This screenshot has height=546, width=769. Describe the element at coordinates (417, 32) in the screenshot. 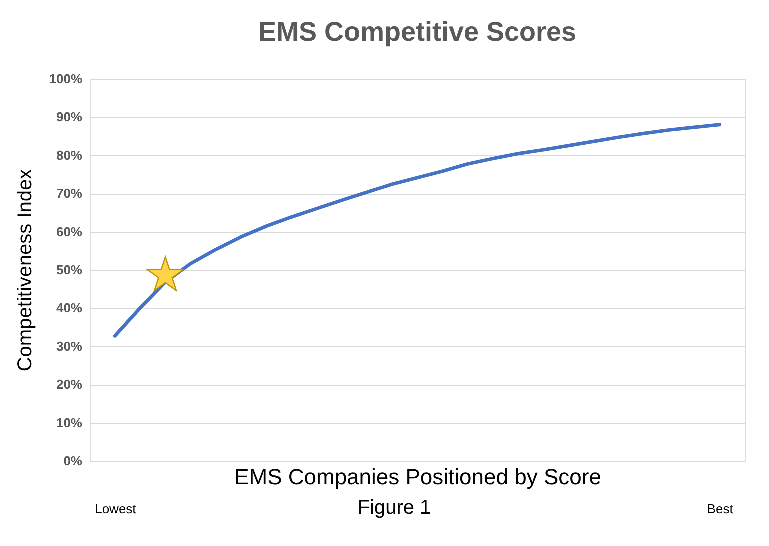

I see `chart-title: EMS Competitive Scores` at that location.